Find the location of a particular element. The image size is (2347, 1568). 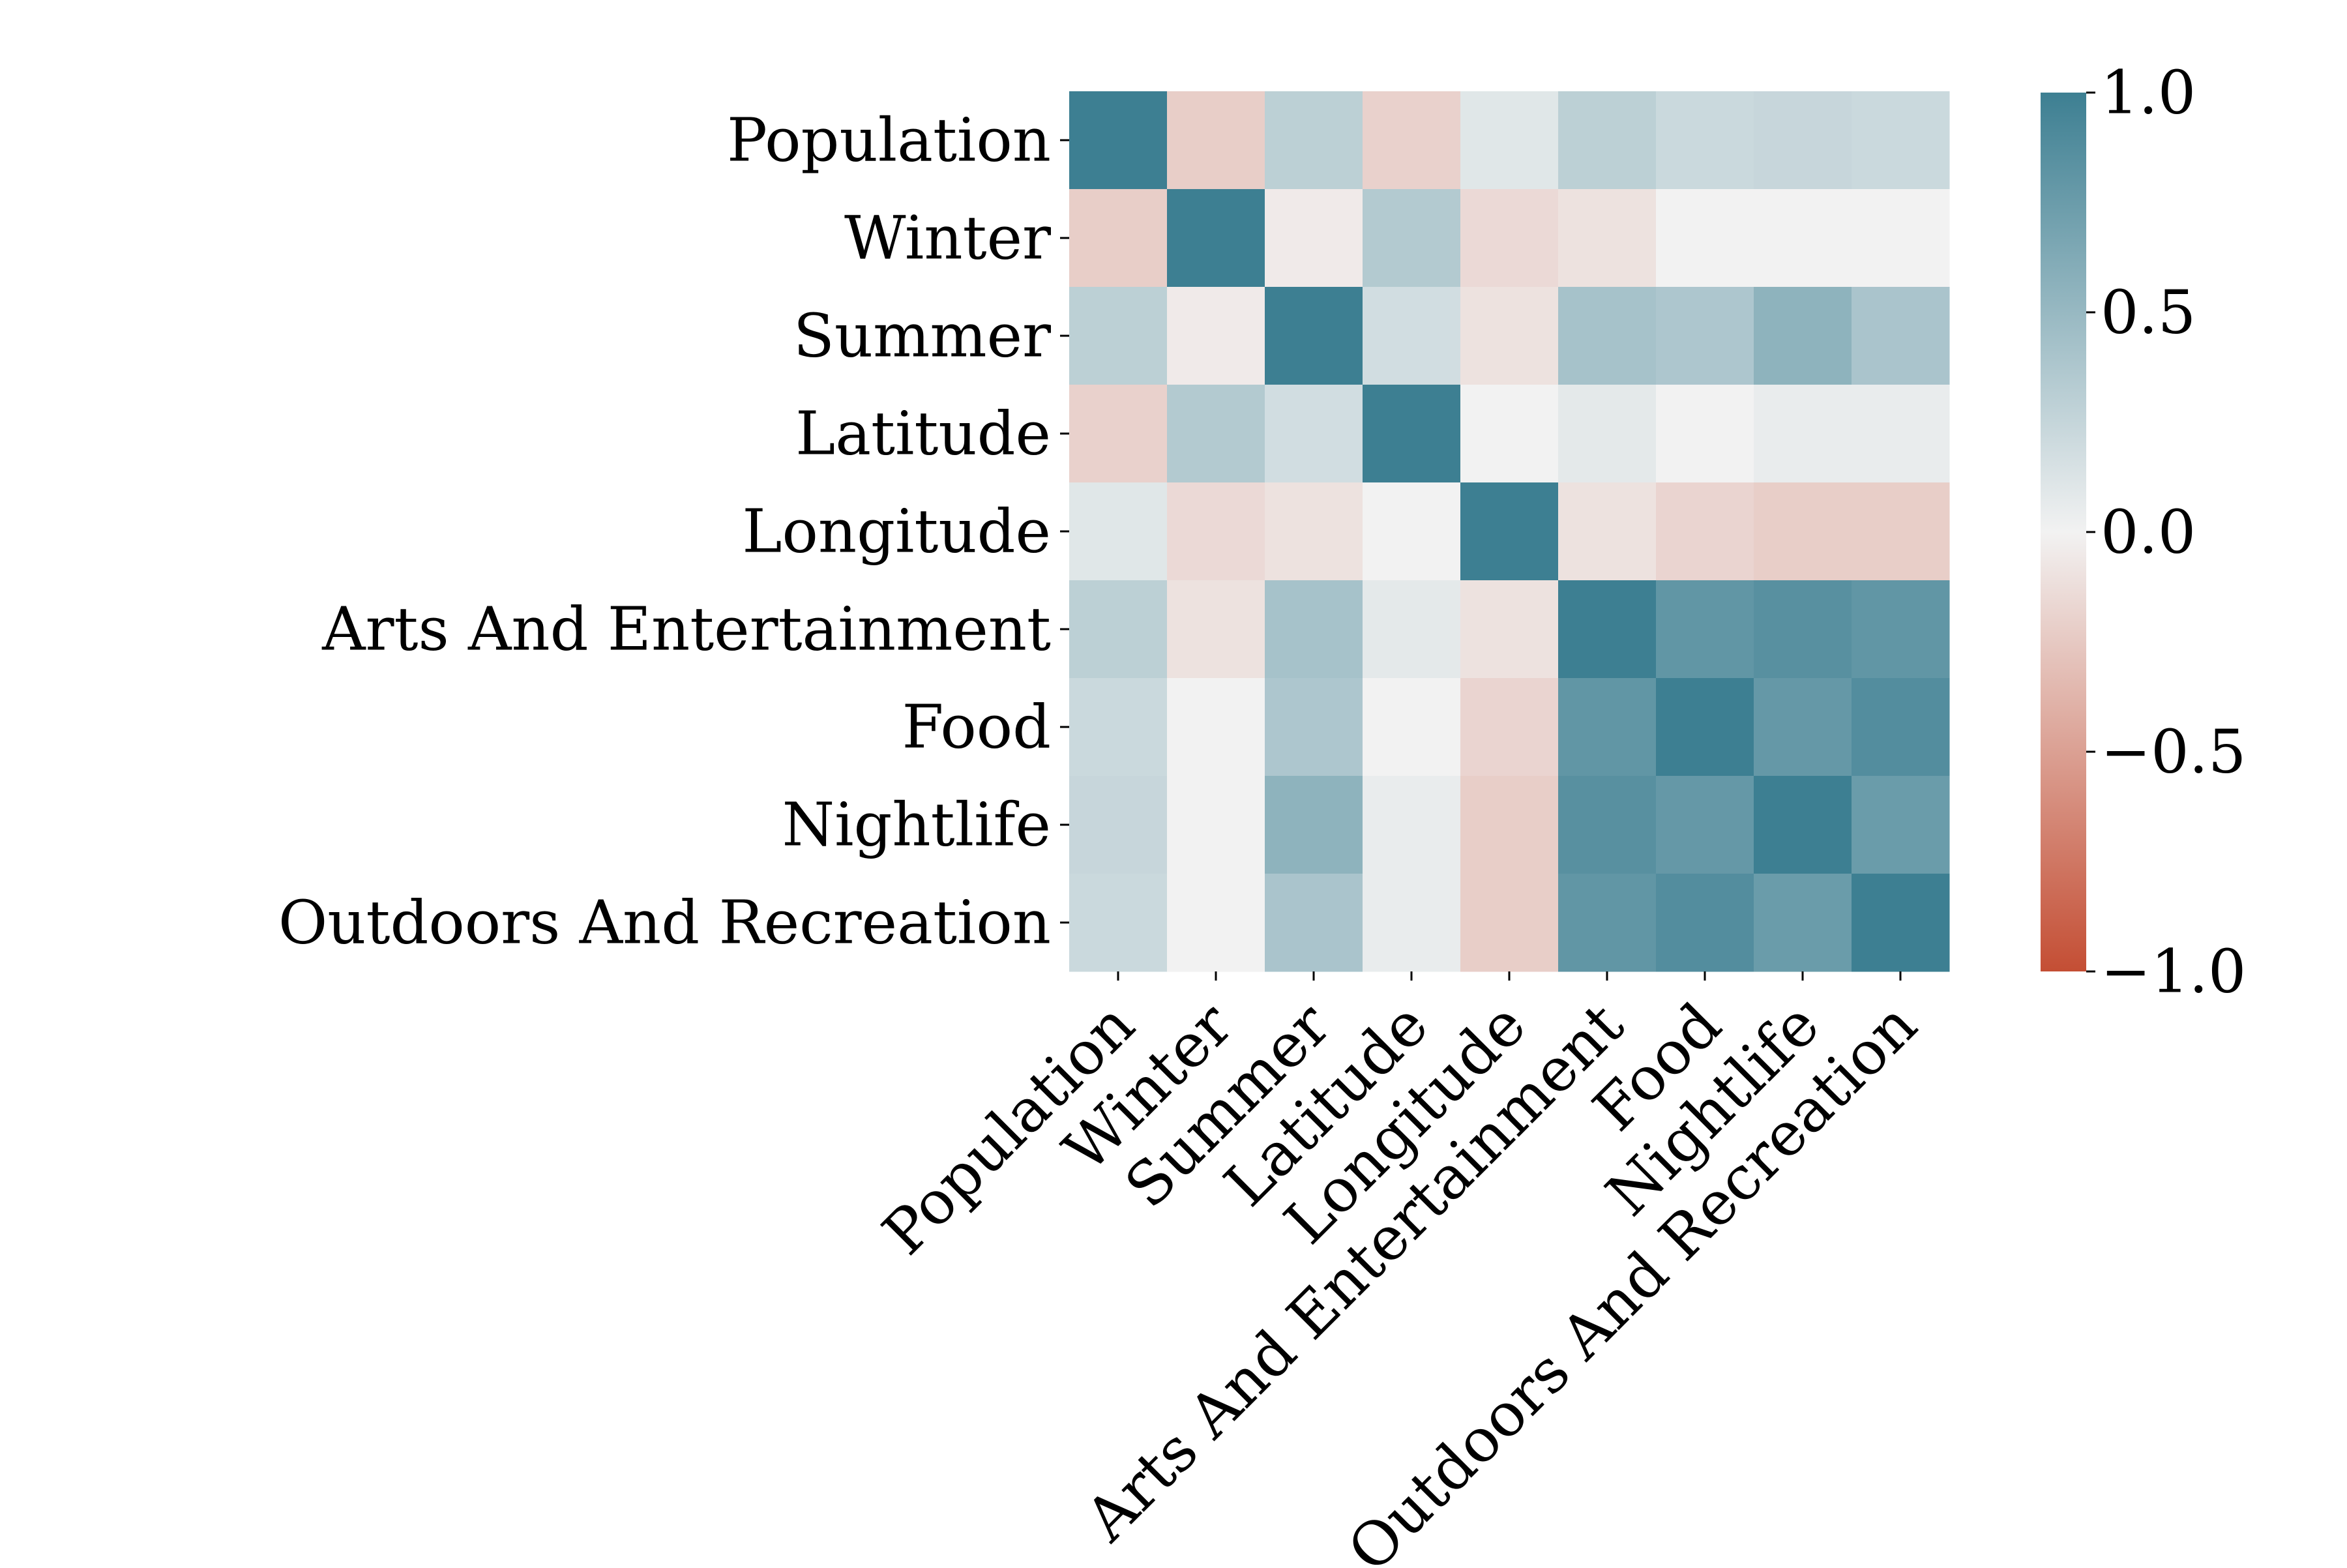

colorbar-tick-label: 0.0 is located at coordinates (2148, 532).